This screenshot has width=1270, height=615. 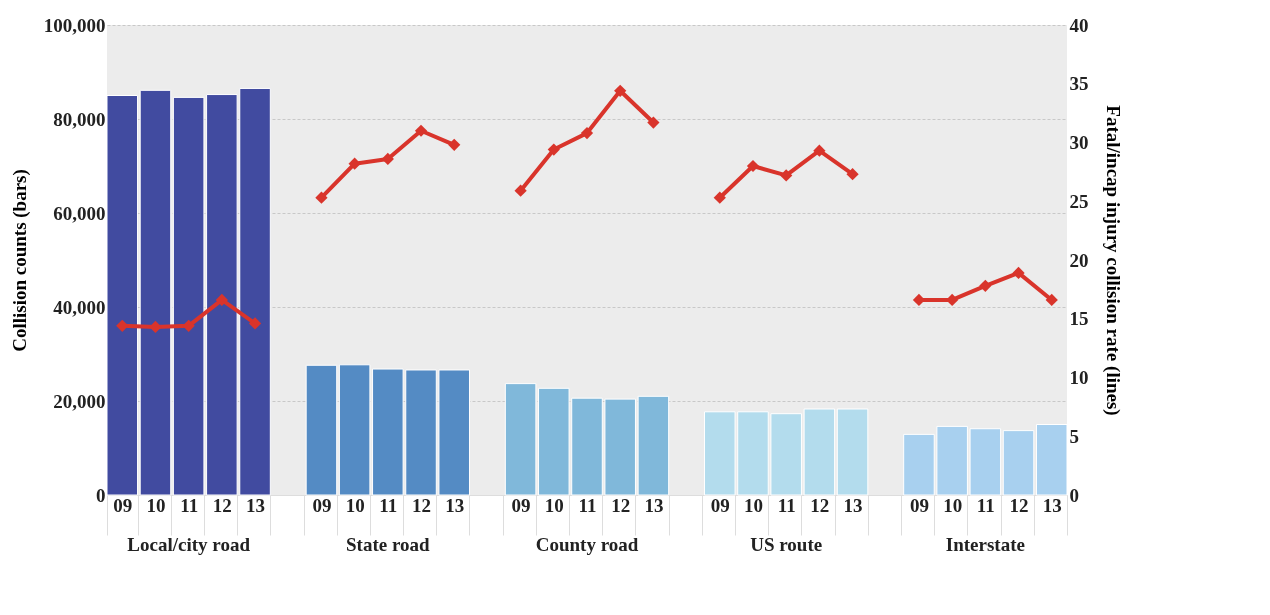 What do you see at coordinates (1079, 142) in the screenshot?
I see `y2-tick-label: 30` at bounding box center [1079, 142].